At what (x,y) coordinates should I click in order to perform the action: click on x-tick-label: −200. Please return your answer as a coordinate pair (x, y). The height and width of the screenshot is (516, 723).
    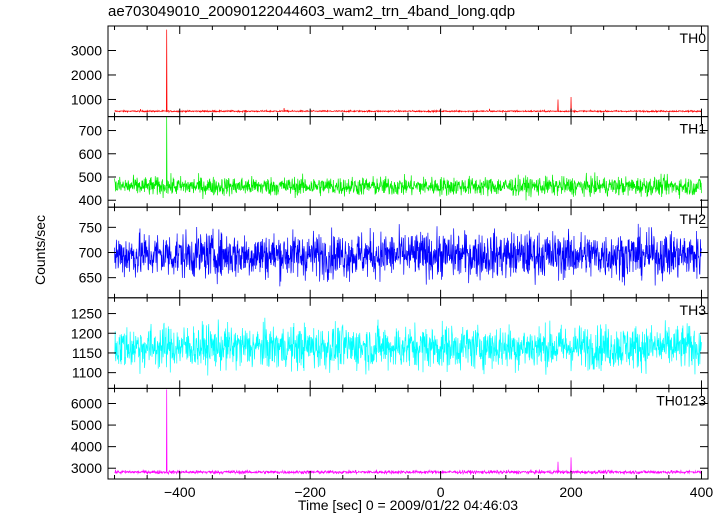
    Looking at the image, I should click on (310, 492).